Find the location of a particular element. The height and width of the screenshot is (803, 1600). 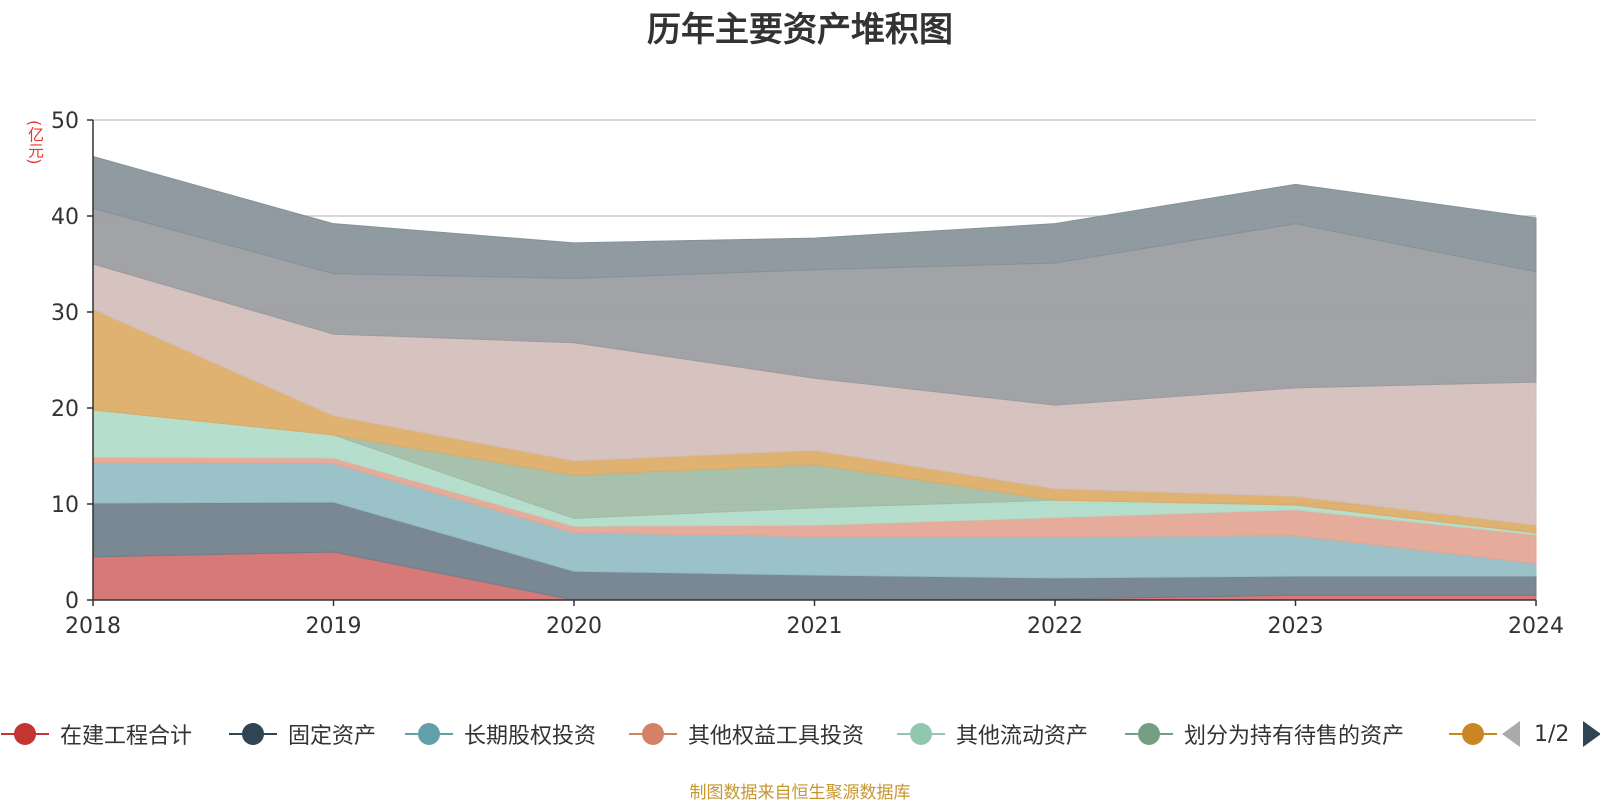

x-tick-label: 2021 is located at coordinates (815, 626).